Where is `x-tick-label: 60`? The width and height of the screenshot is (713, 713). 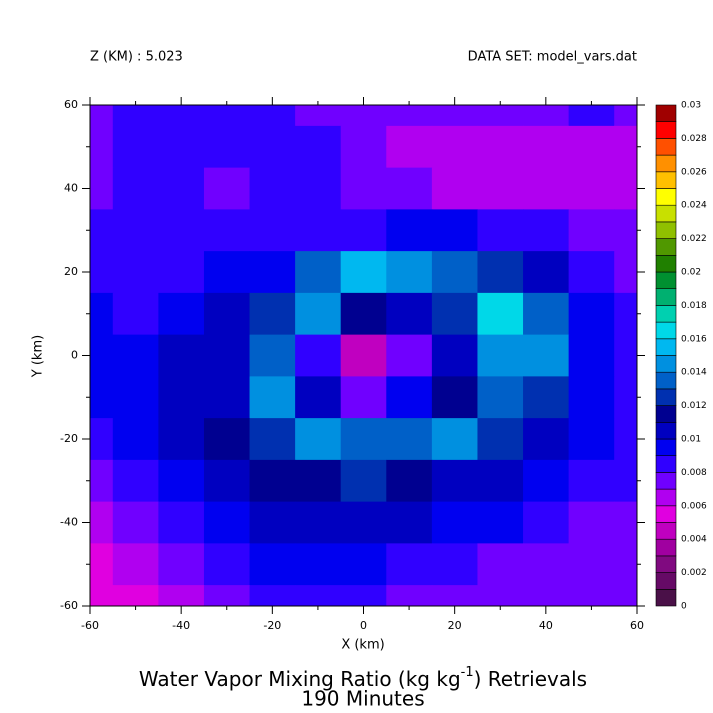 x-tick-label: 60 is located at coordinates (637, 625).